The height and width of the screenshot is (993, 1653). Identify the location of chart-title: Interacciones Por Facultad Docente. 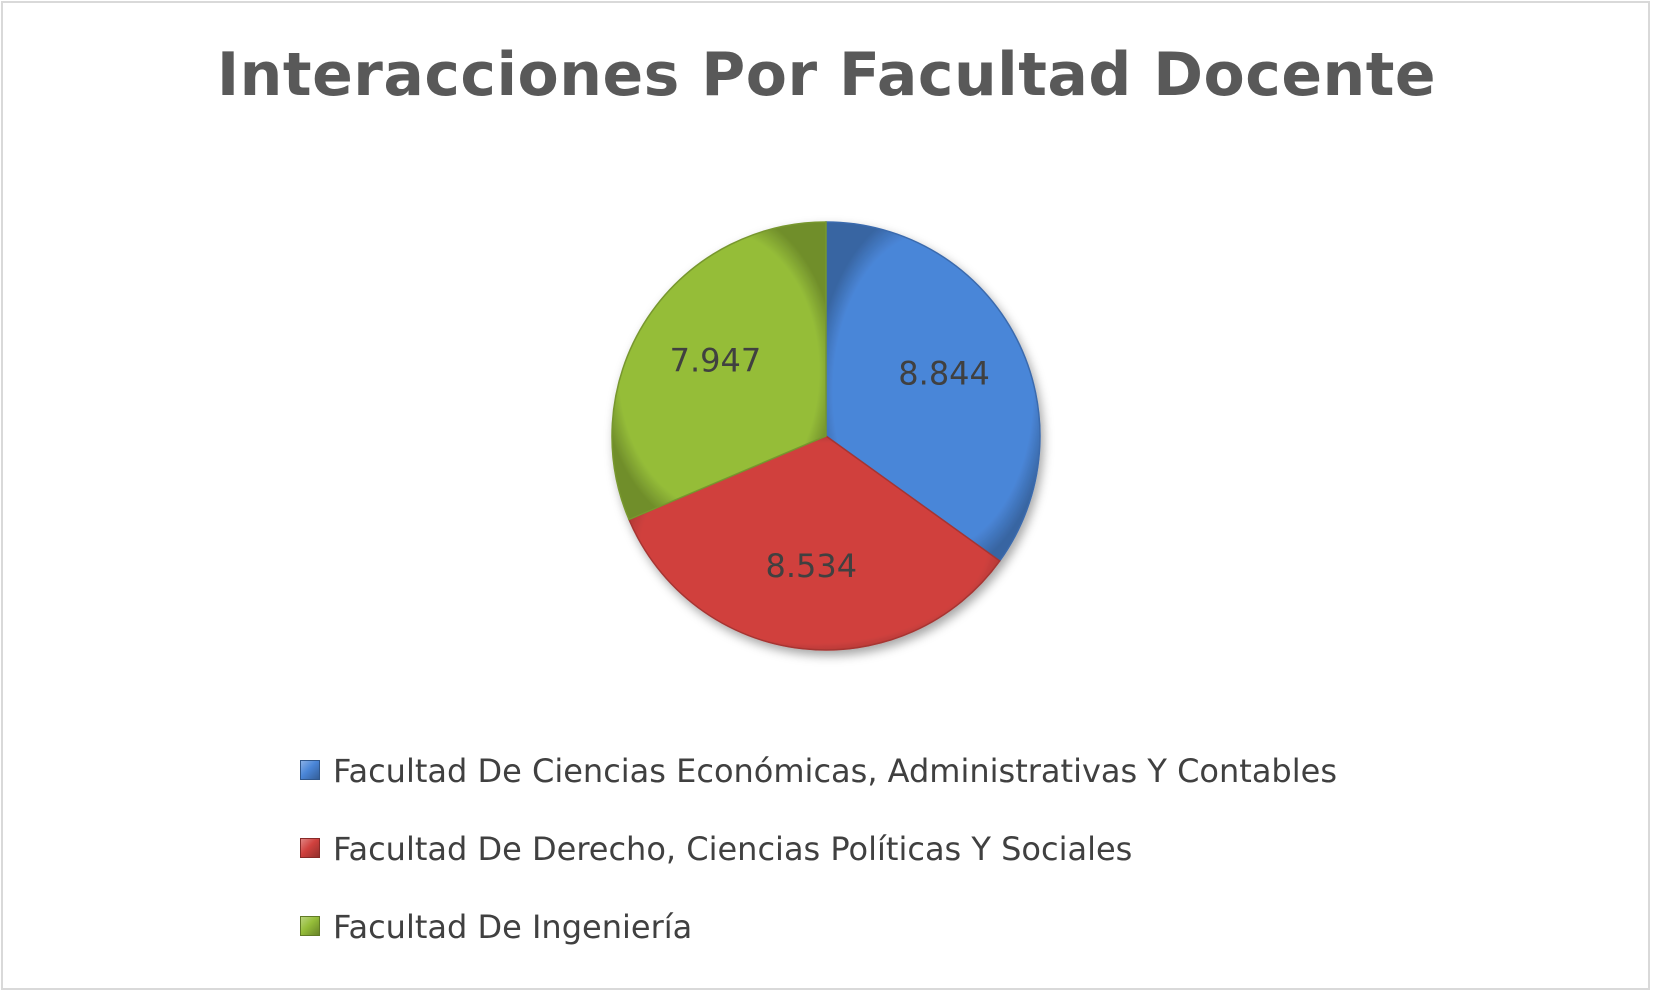
(826, 75).